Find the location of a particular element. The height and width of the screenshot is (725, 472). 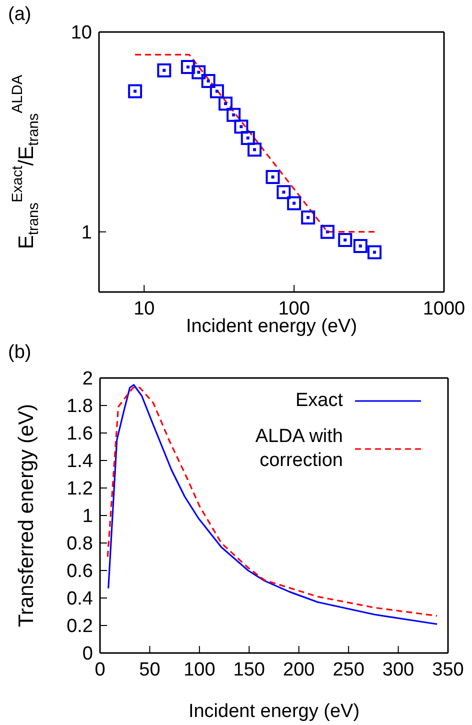

x-tick-label: 200 is located at coordinates (299, 669).